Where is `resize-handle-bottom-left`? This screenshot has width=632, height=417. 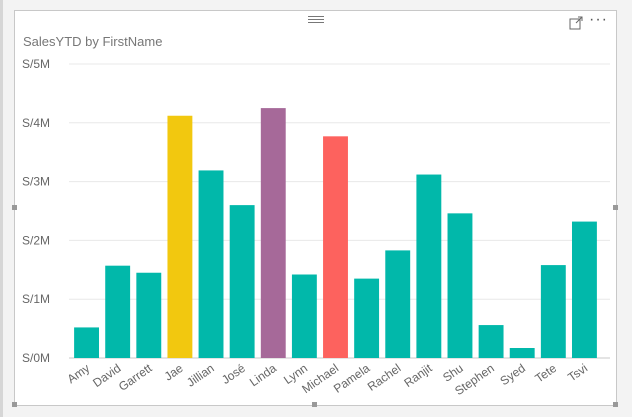 resize-handle-bottom-left is located at coordinates (14, 404).